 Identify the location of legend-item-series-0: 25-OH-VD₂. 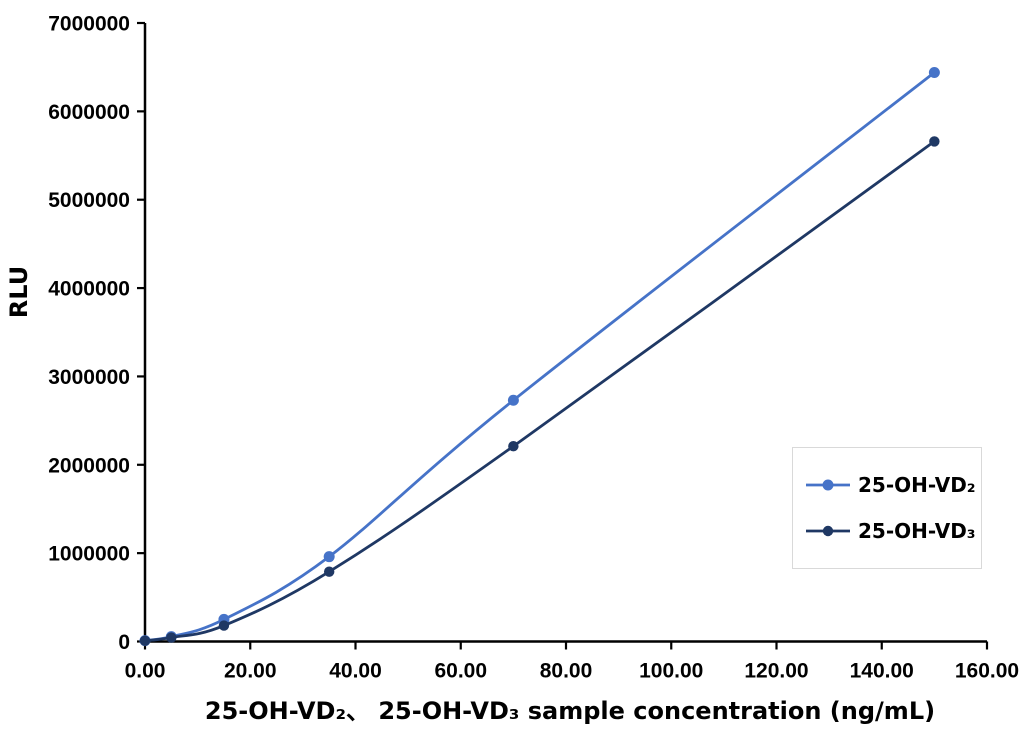
(893, 485).